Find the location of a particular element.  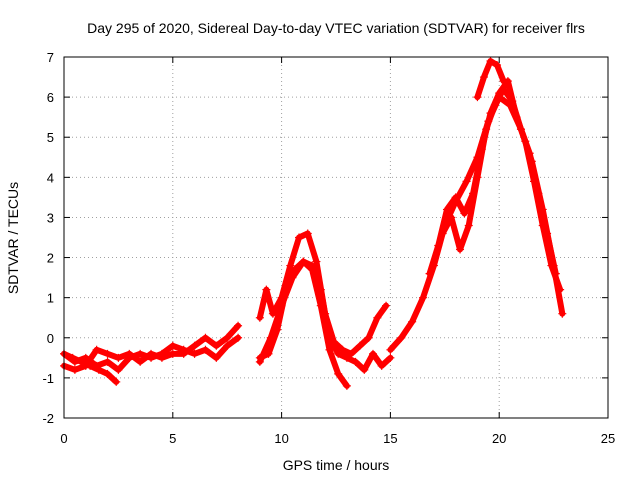

x-tick-label: 0 is located at coordinates (63, 438).